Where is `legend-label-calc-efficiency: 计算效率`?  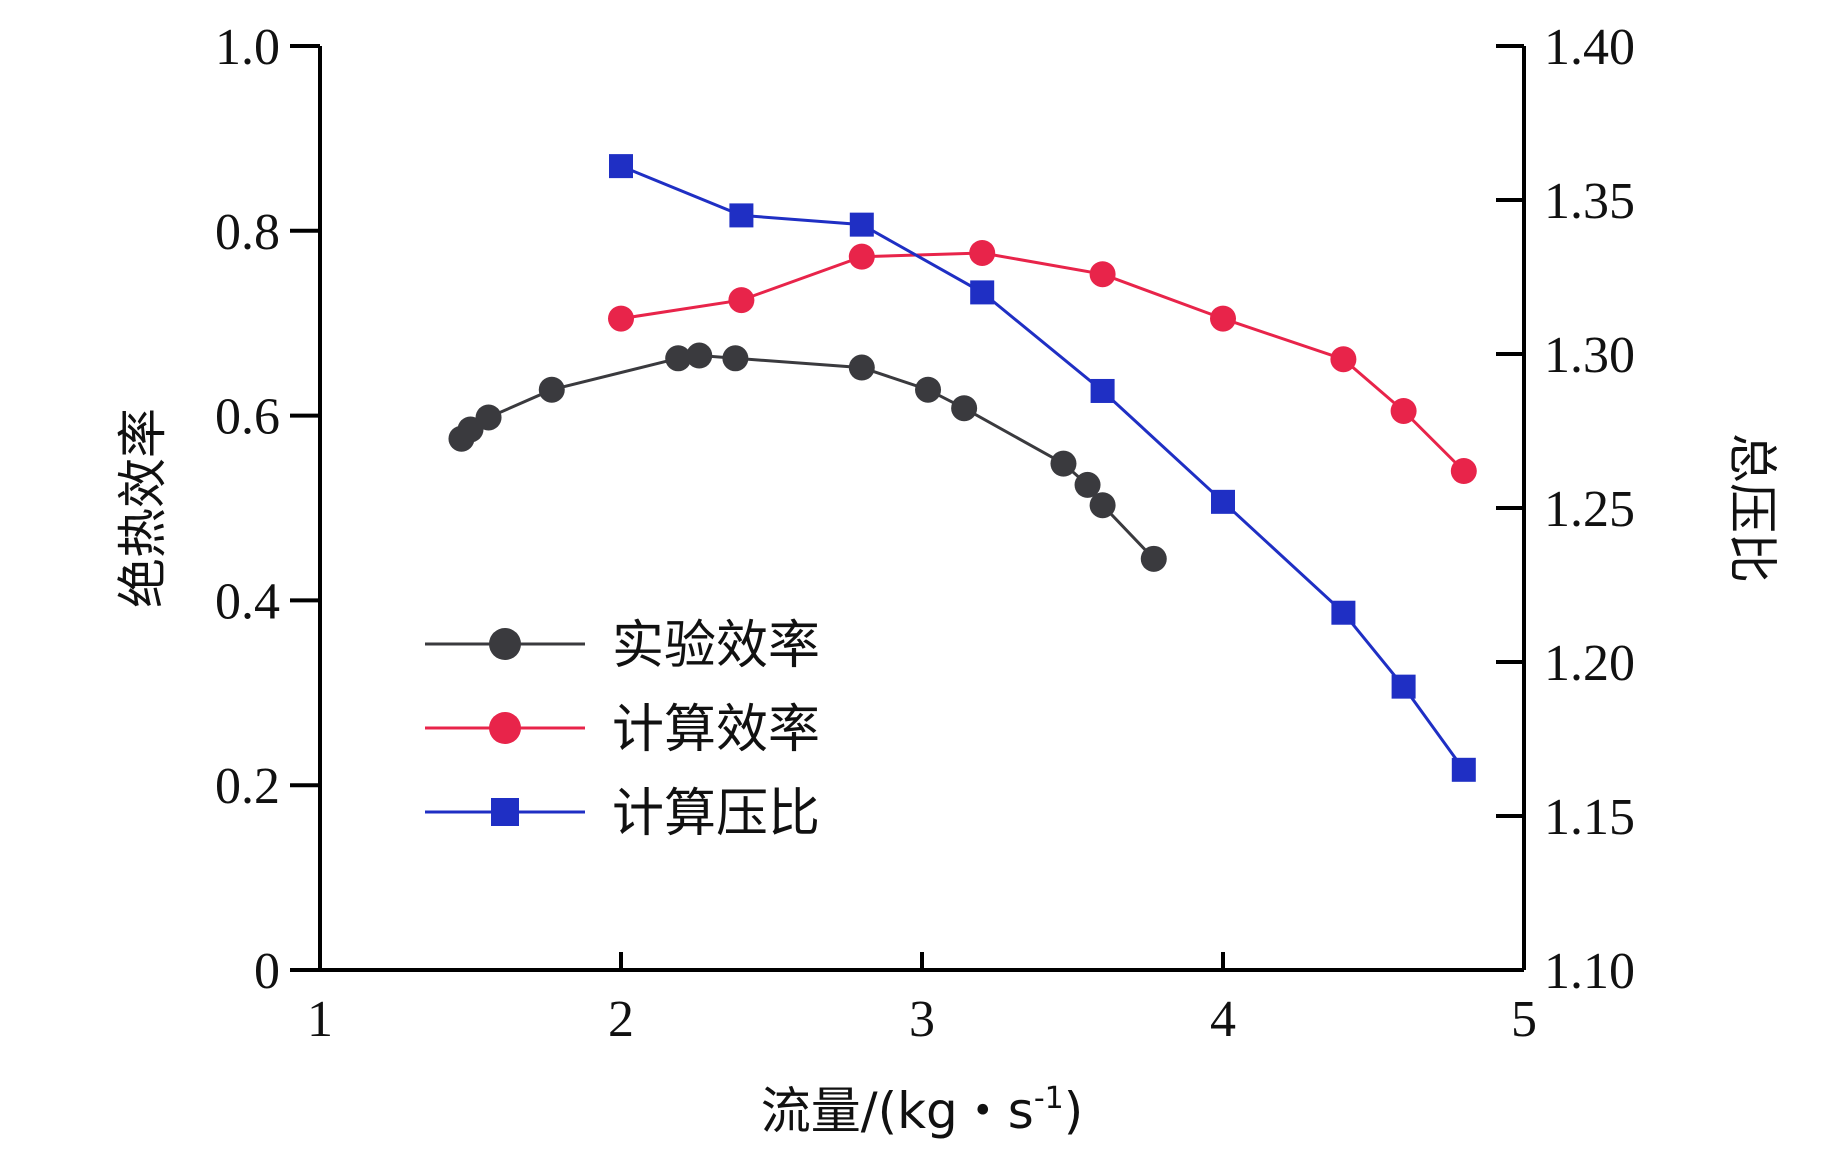 legend-label-calc-efficiency: 计算效率 is located at coordinates (716, 730).